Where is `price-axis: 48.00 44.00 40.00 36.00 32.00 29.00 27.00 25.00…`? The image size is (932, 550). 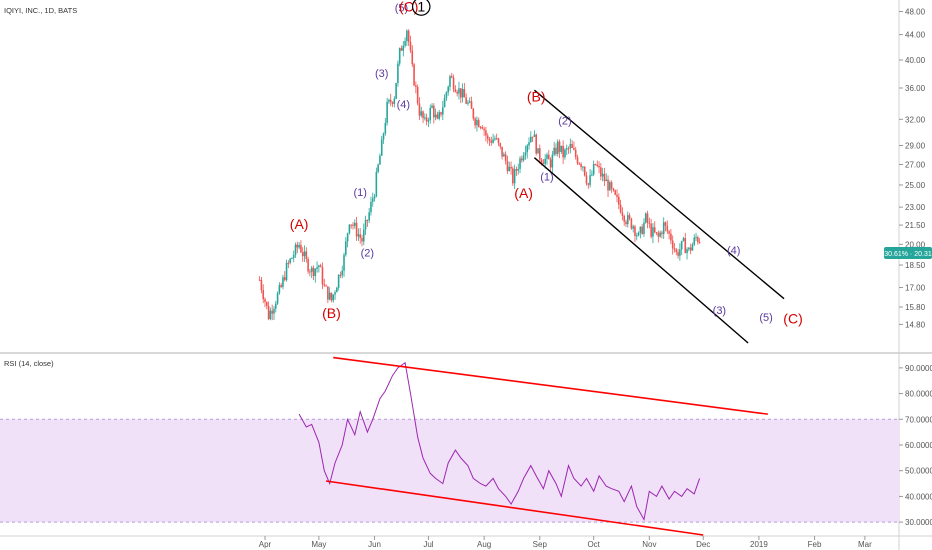
price-axis: 48.00 44.00 40.00 36.00 32.00 29.00 27.00 25.00… is located at coordinates (912, 168).